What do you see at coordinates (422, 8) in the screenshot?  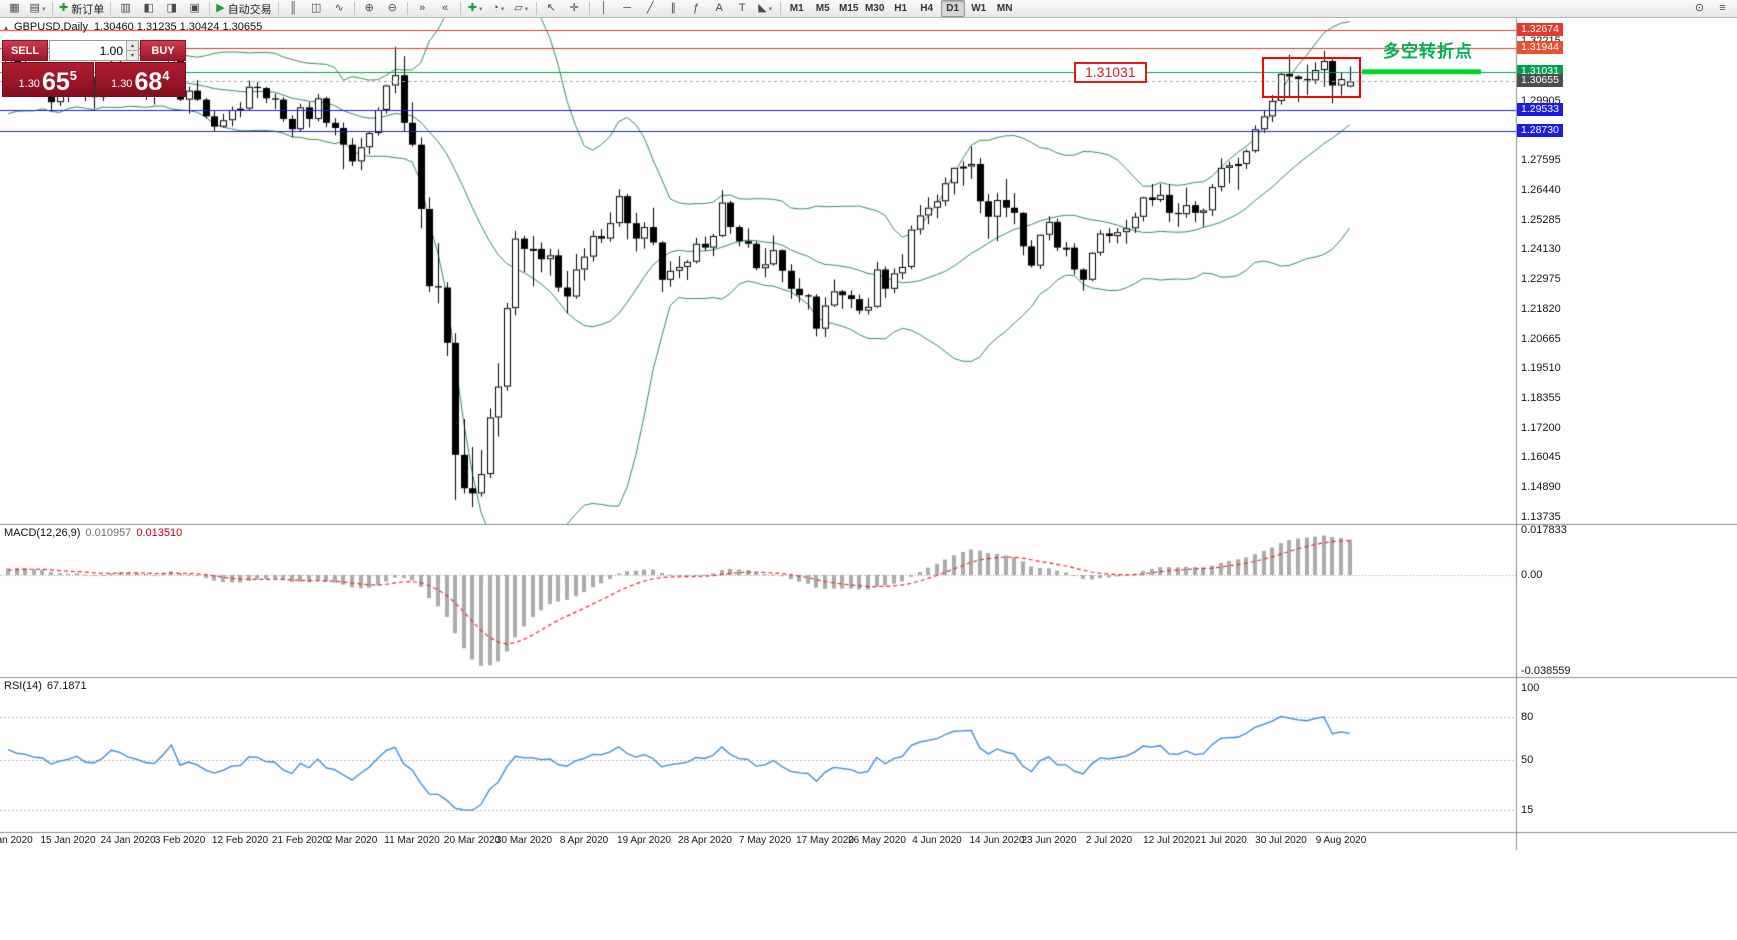 I see `auto-scroll-icon: »` at bounding box center [422, 8].